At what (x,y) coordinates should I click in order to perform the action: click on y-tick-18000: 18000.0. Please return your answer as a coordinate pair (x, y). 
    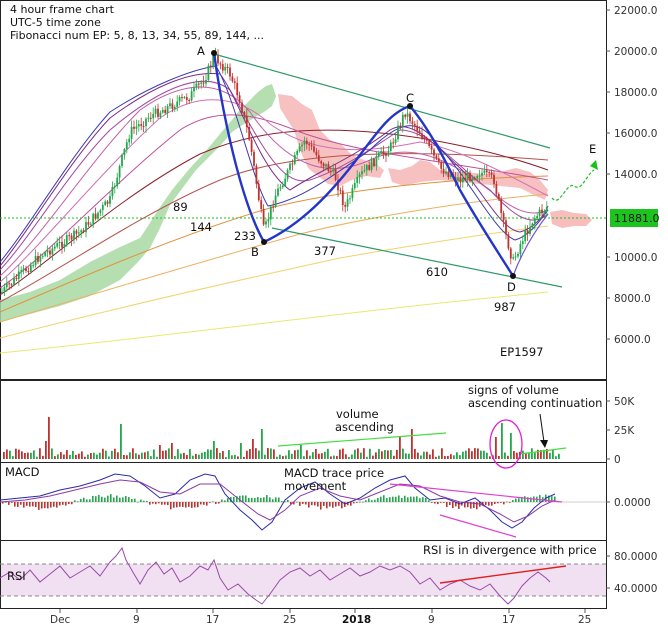
    Looking at the image, I should click on (635, 93).